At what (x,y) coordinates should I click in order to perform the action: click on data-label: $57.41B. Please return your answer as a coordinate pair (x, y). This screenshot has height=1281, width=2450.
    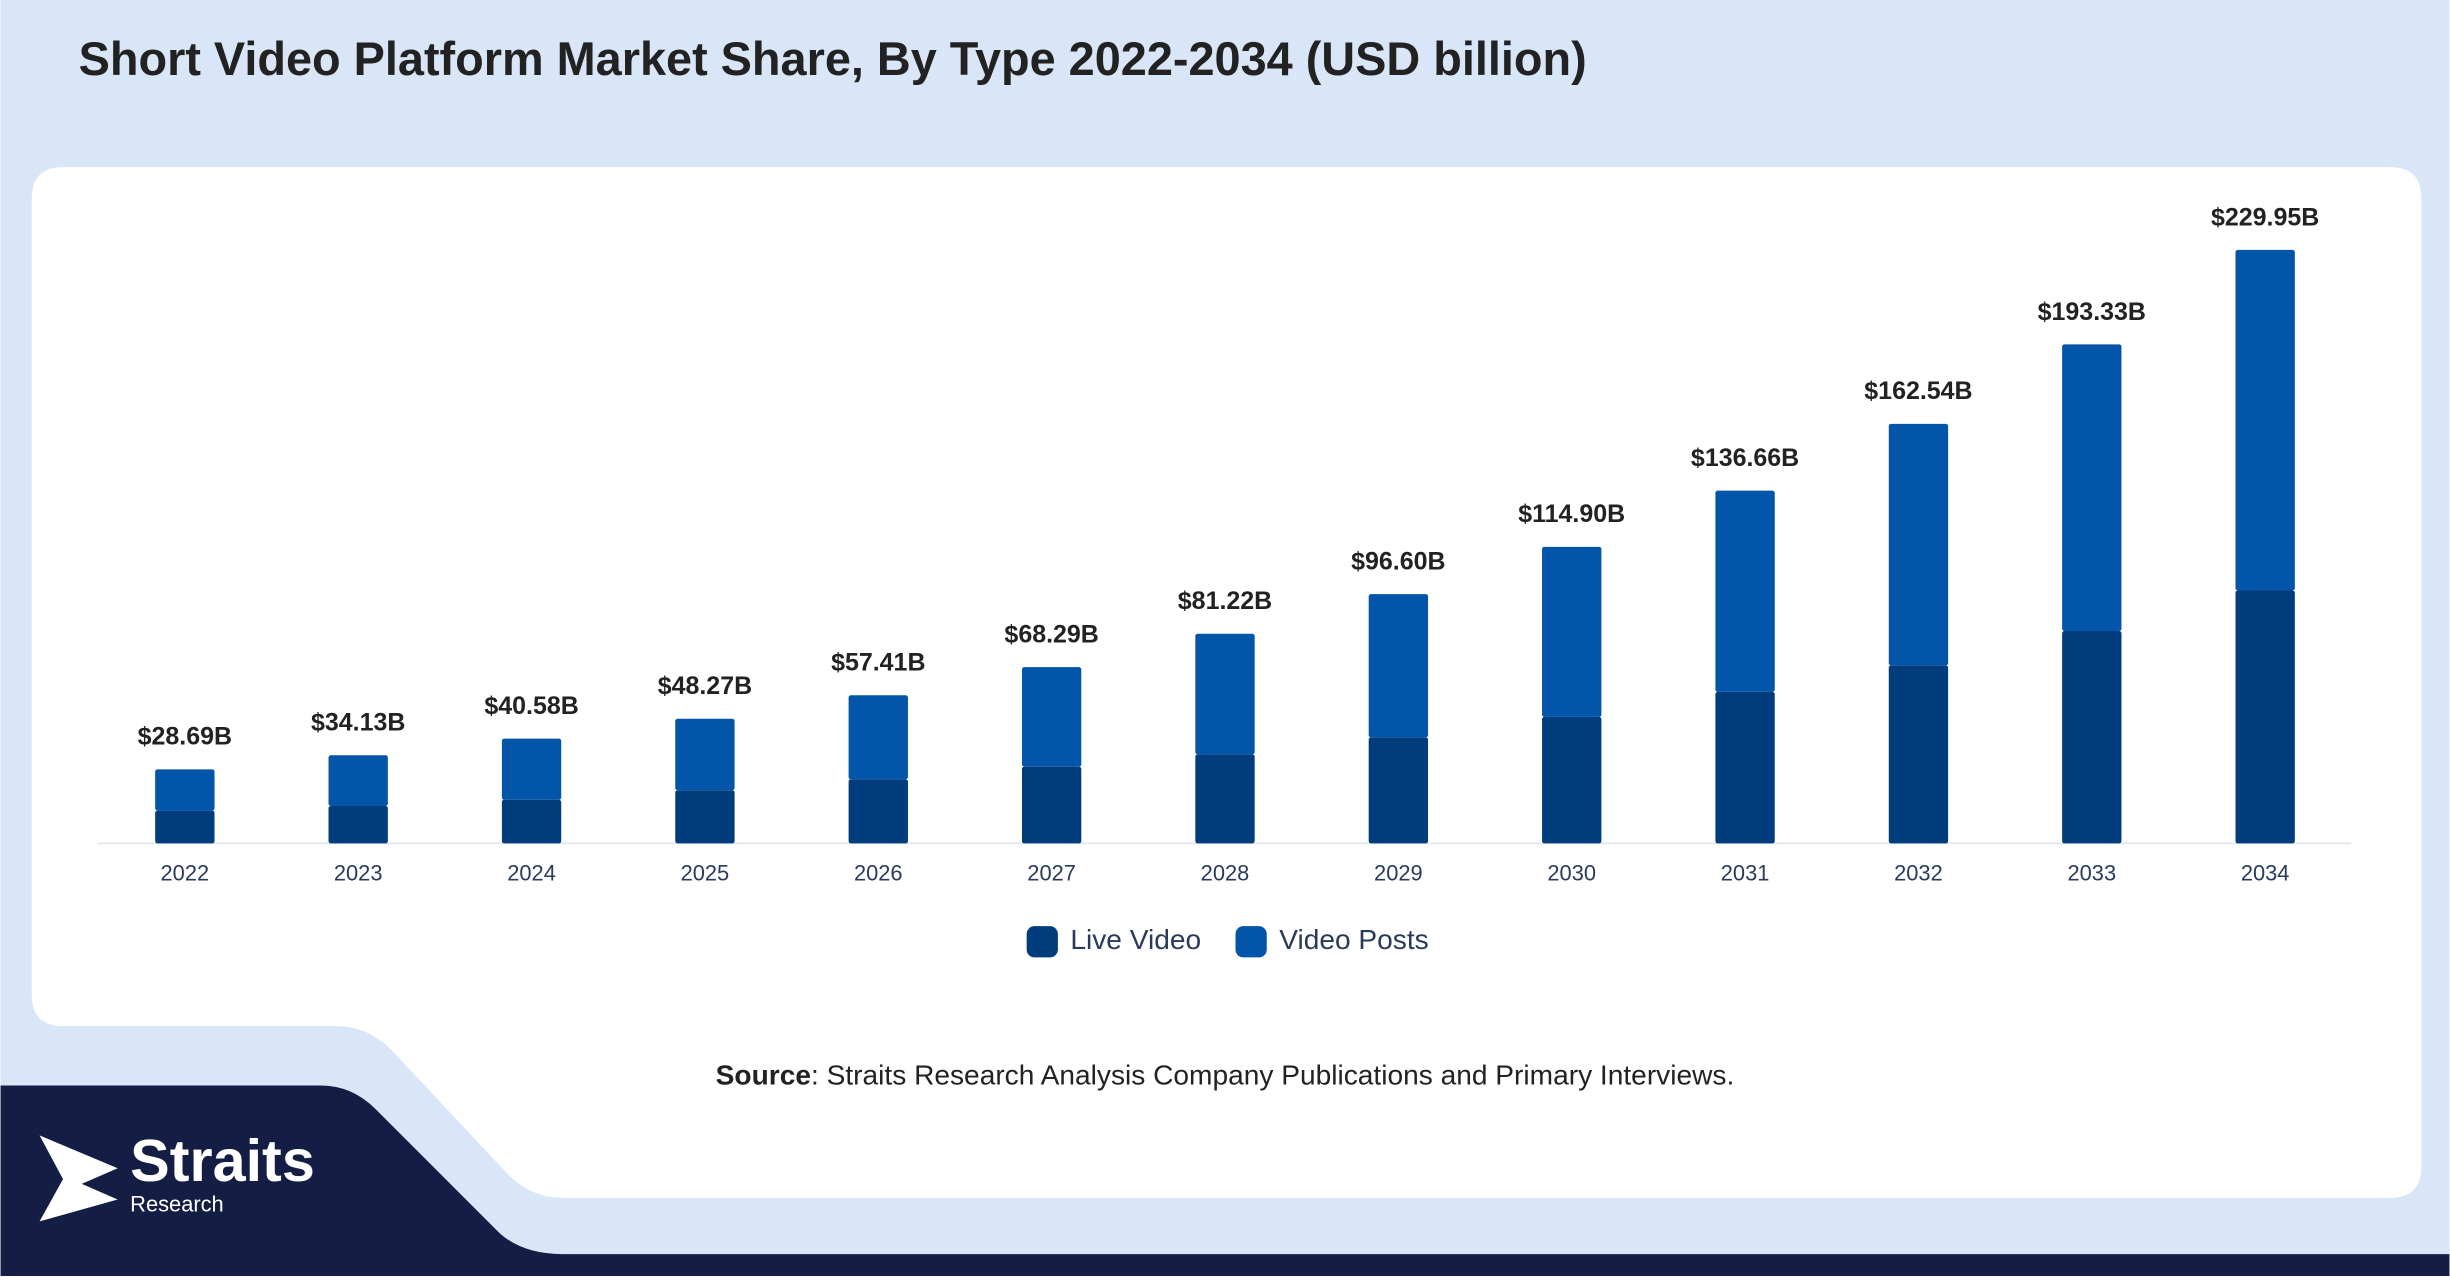
    Looking at the image, I should click on (878, 663).